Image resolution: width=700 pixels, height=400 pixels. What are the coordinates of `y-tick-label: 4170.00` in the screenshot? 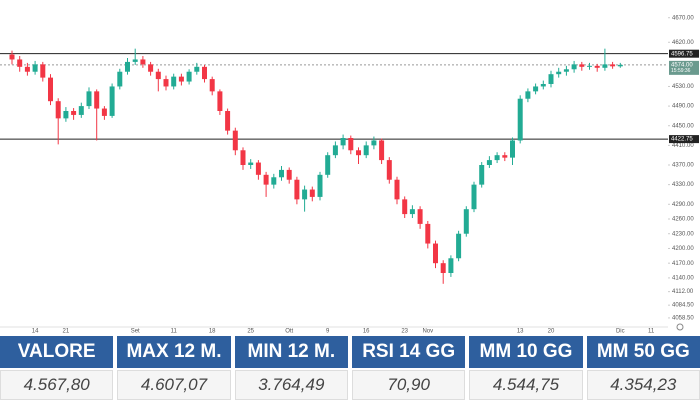 It's located at (683, 264).